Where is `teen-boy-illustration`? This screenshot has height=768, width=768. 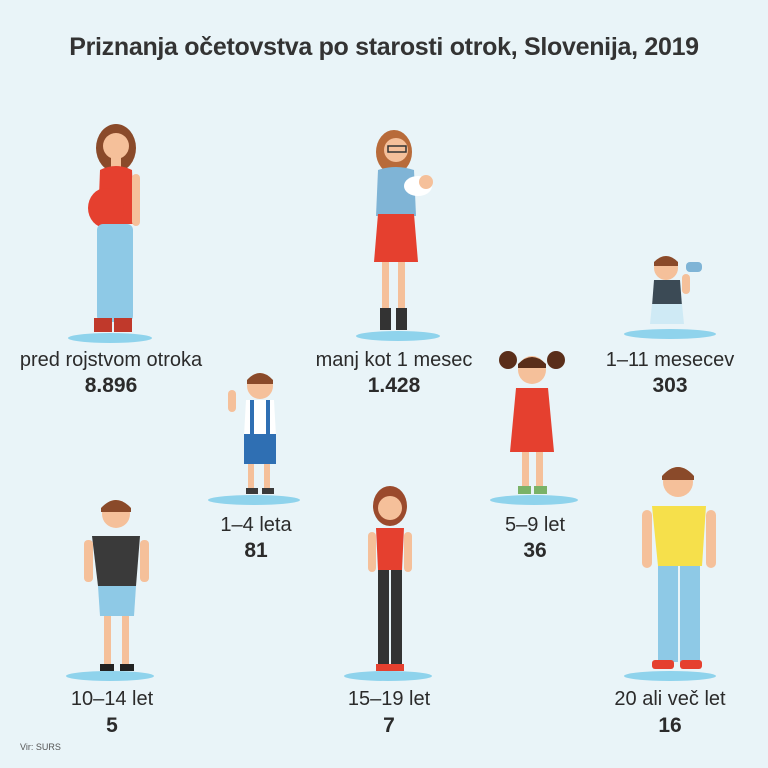 teen-boy-illustration is located at coordinates (111, 588).